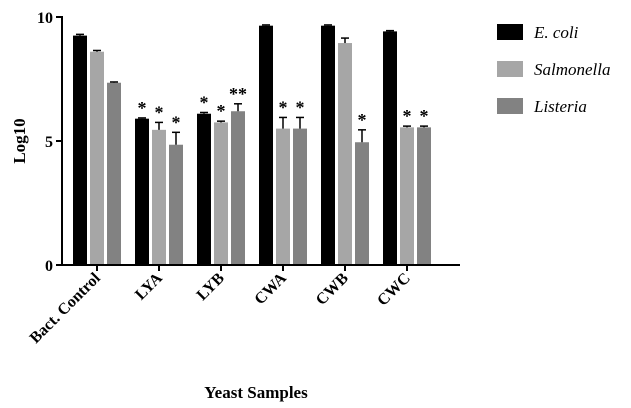  Describe the element at coordinates (220, 306) in the screenshot. I see `x-ticks: Bact. Control LYA LYB CWA CWB CWC` at that location.